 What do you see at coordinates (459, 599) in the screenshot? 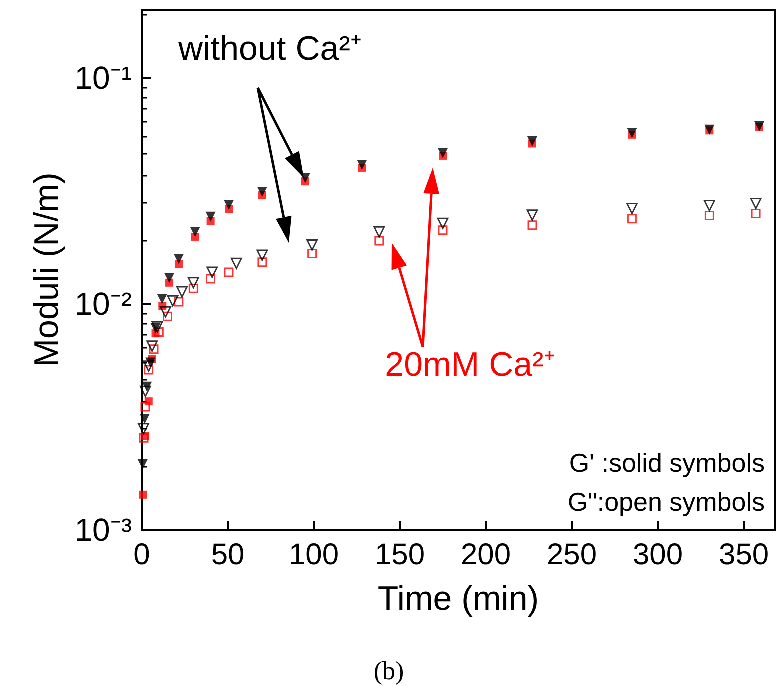
I see `x-axis-title: Time (min)` at bounding box center [459, 599].